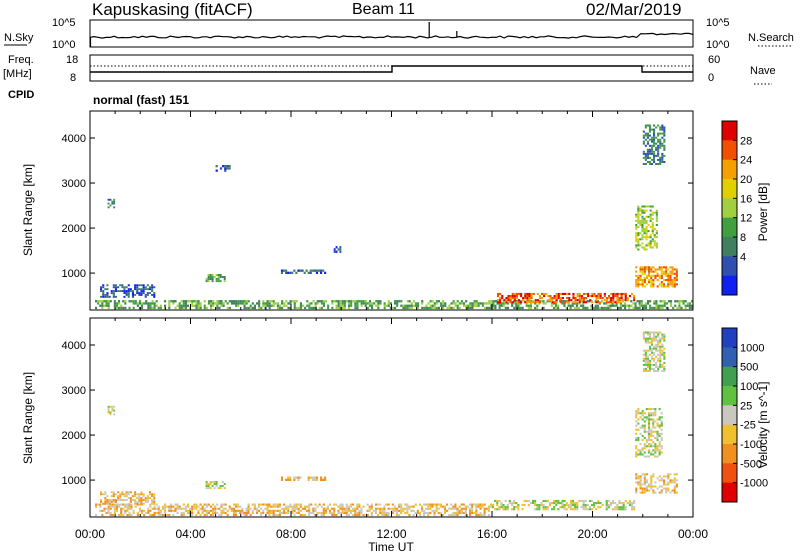  Describe the element at coordinates (746, 180) in the screenshot. I see `power-cbar-tick-label: 20` at that location.